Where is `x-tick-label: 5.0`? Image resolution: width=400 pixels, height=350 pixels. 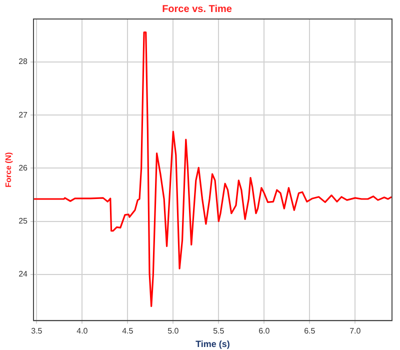 x-tick-label: 5.0 is located at coordinates (174, 331).